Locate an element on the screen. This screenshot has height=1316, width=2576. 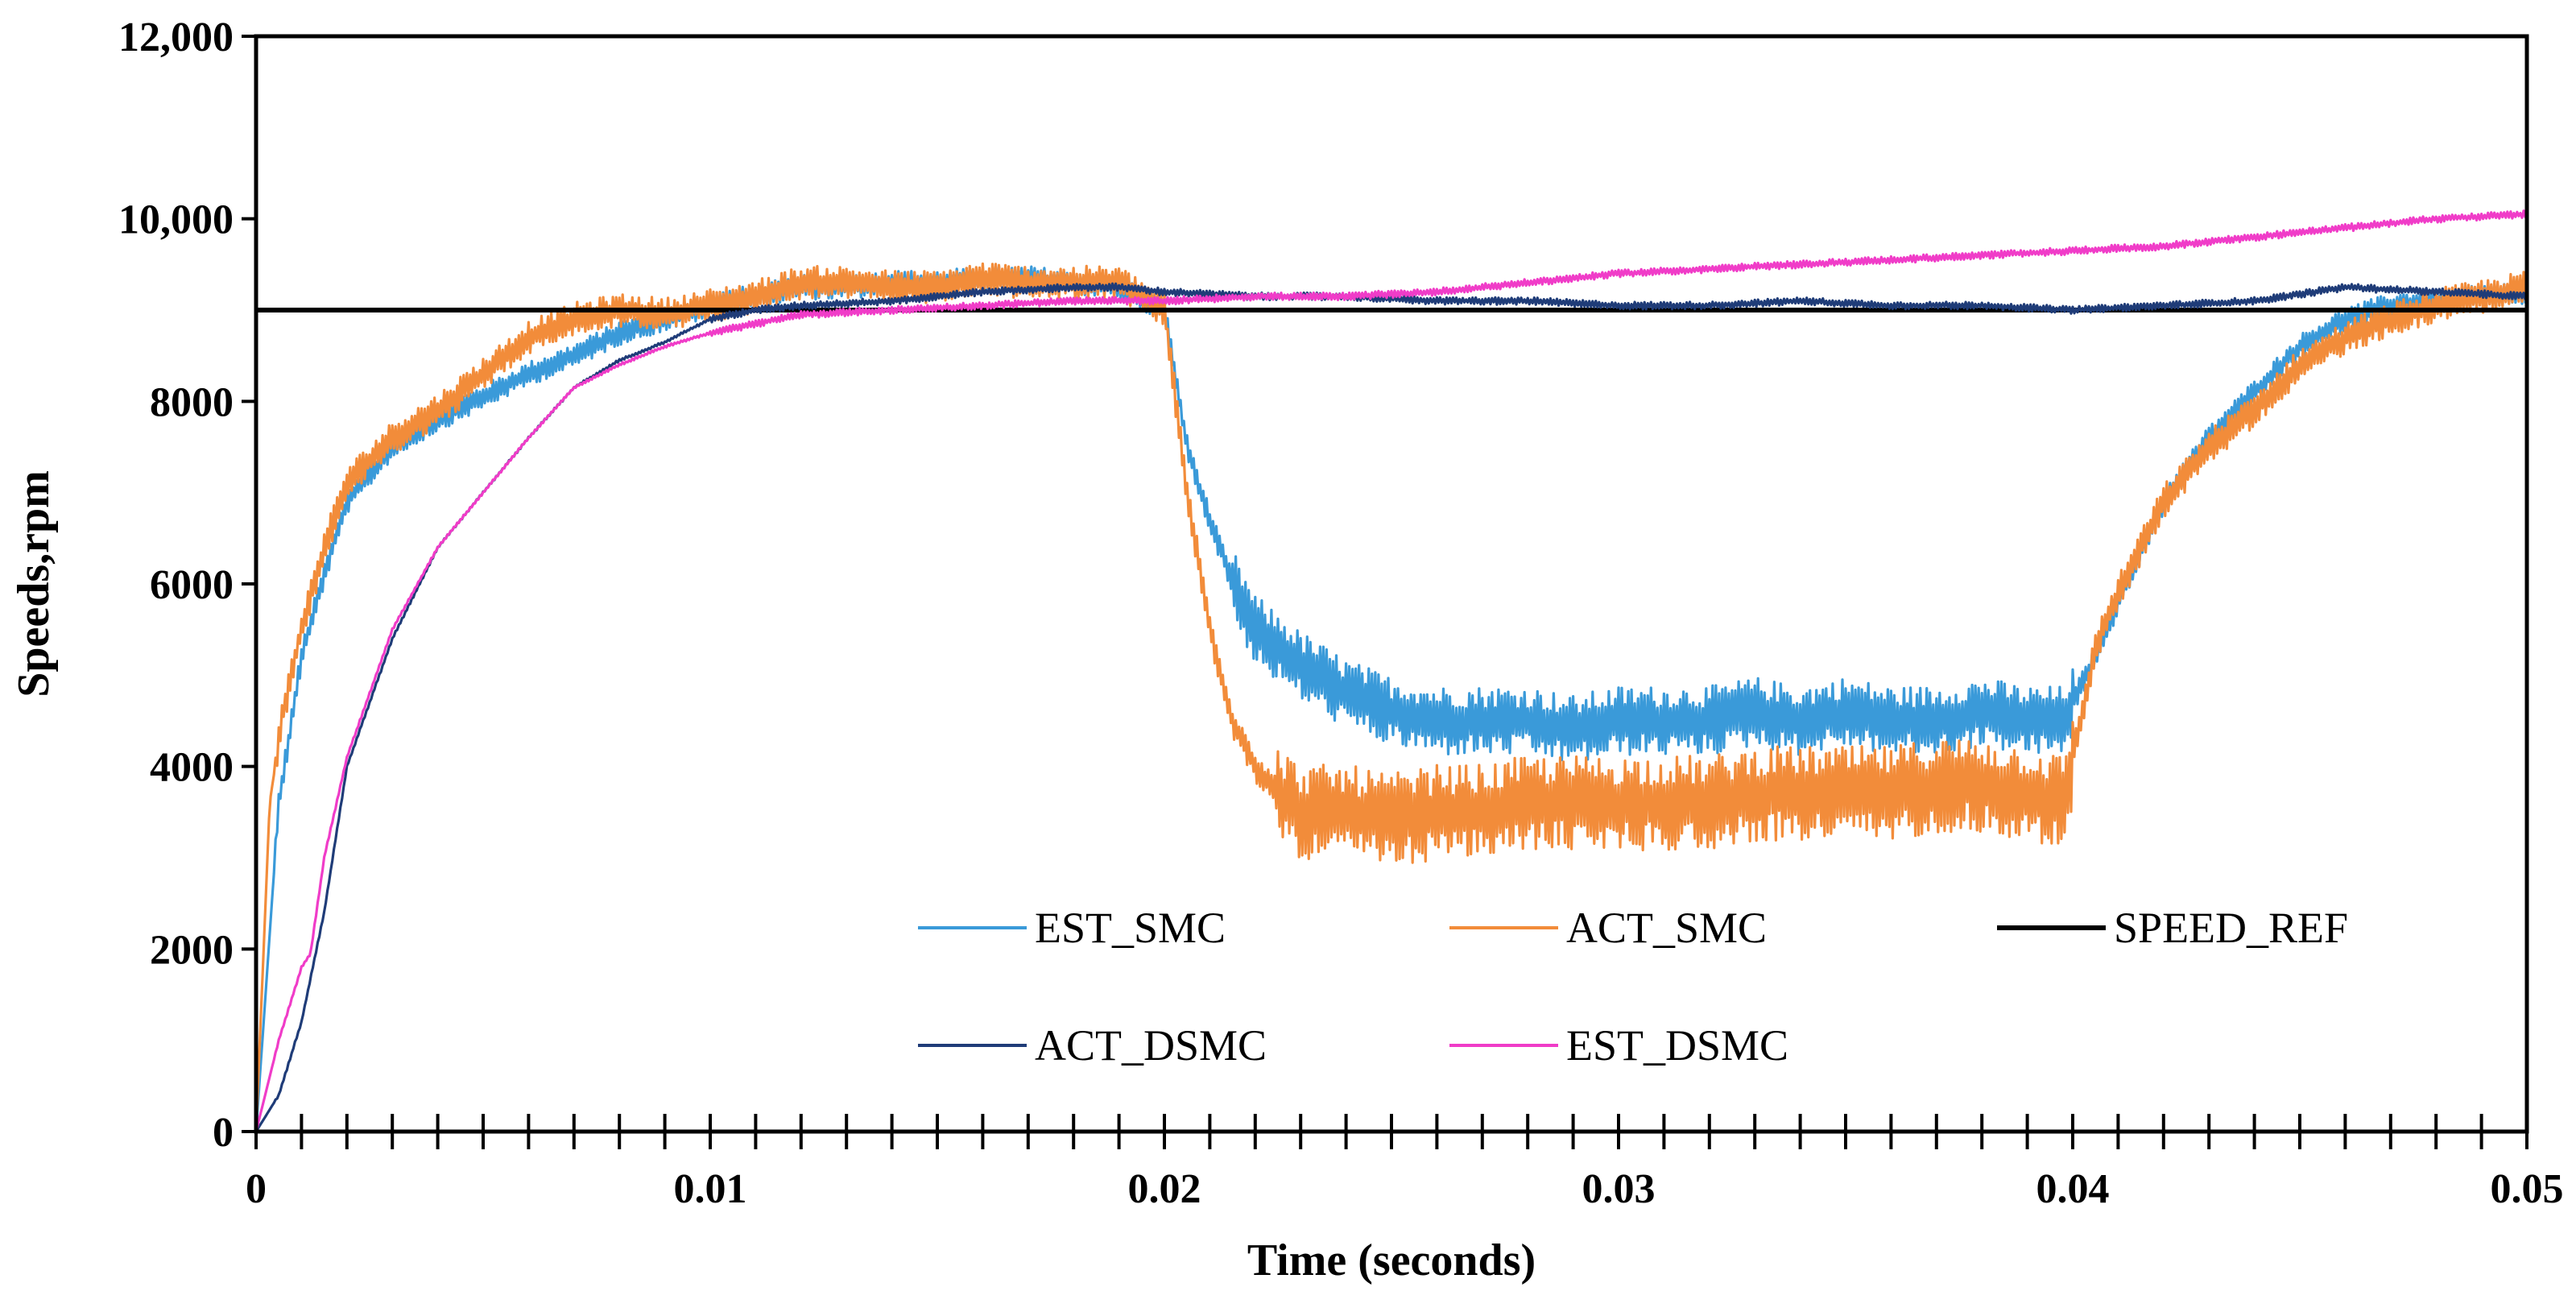
x-tick-label: 0.03 is located at coordinates (1619, 1189).